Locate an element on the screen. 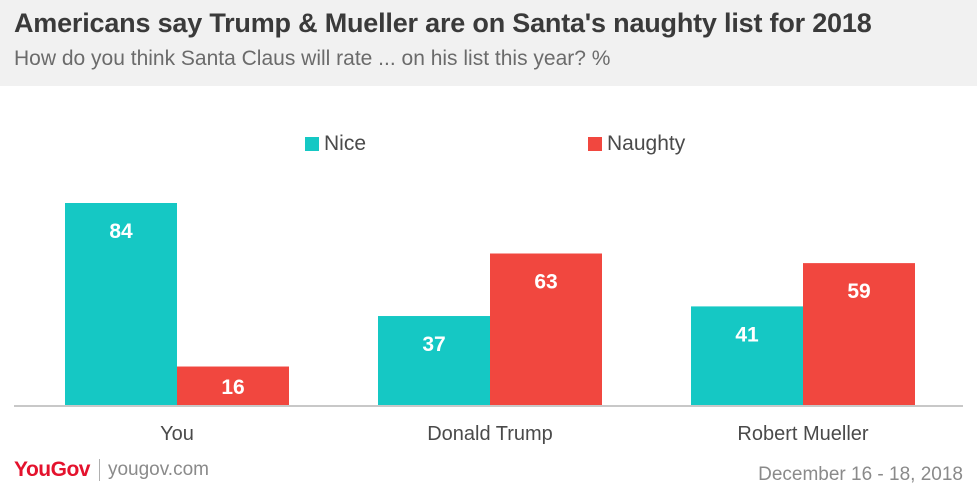 The height and width of the screenshot is (491, 977). data-label-naughty-1: 63 is located at coordinates (545, 282).